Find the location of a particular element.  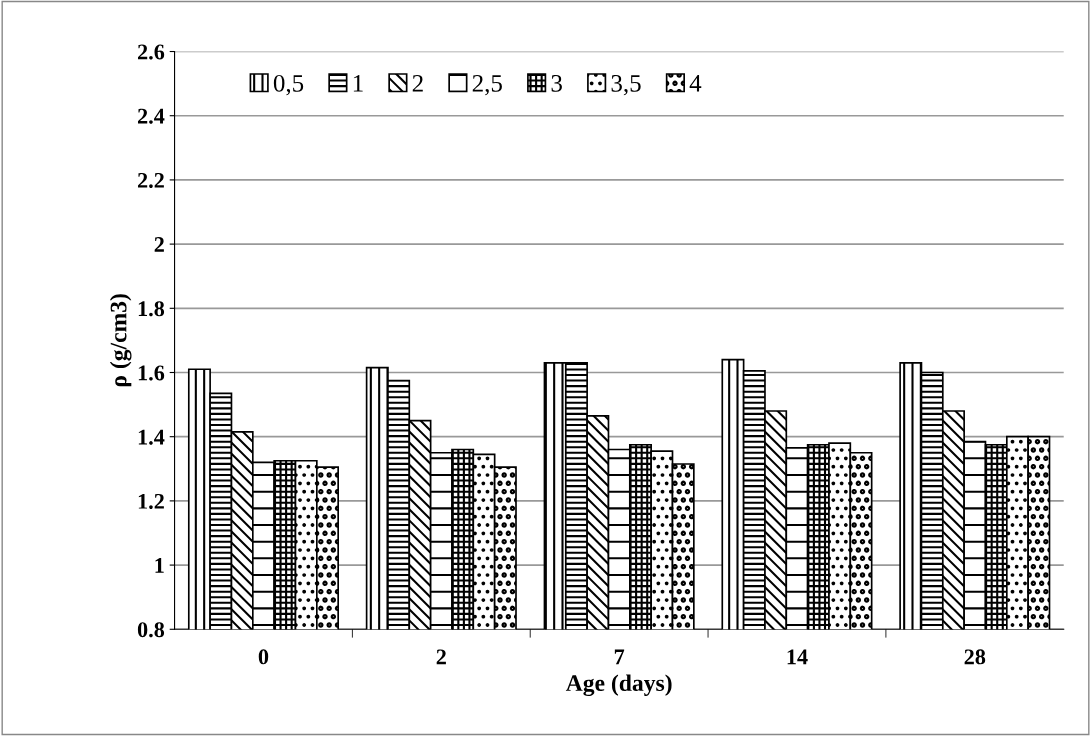

y-tick-label: 1.6 is located at coordinates (151, 373).